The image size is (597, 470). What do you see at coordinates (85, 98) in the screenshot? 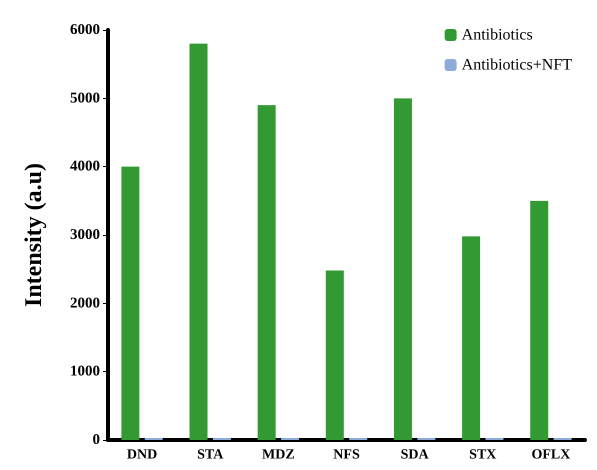
I see `y-tick-label: 5000` at bounding box center [85, 98].